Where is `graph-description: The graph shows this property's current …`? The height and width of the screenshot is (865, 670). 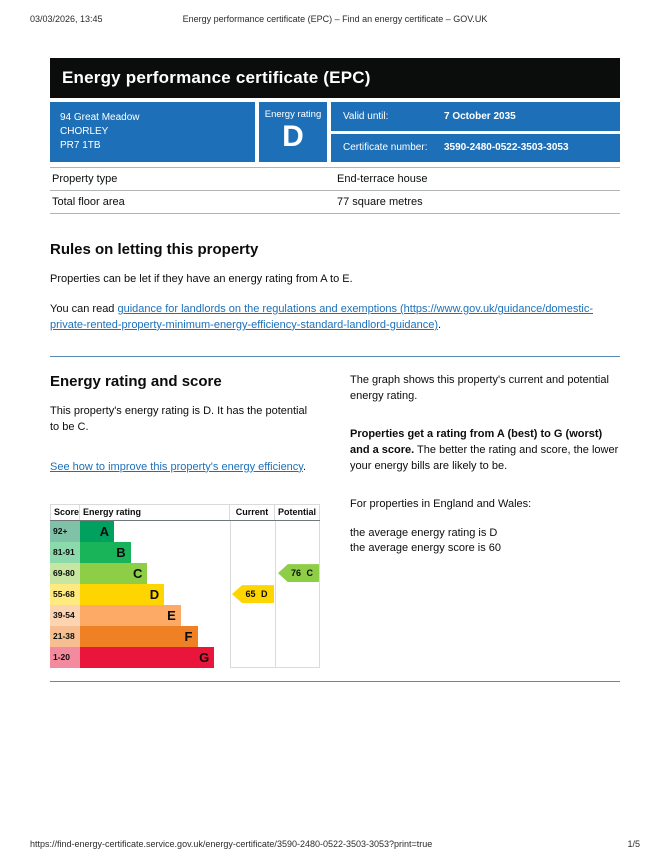 graph-description: The graph shows this property's current … is located at coordinates (479, 387).